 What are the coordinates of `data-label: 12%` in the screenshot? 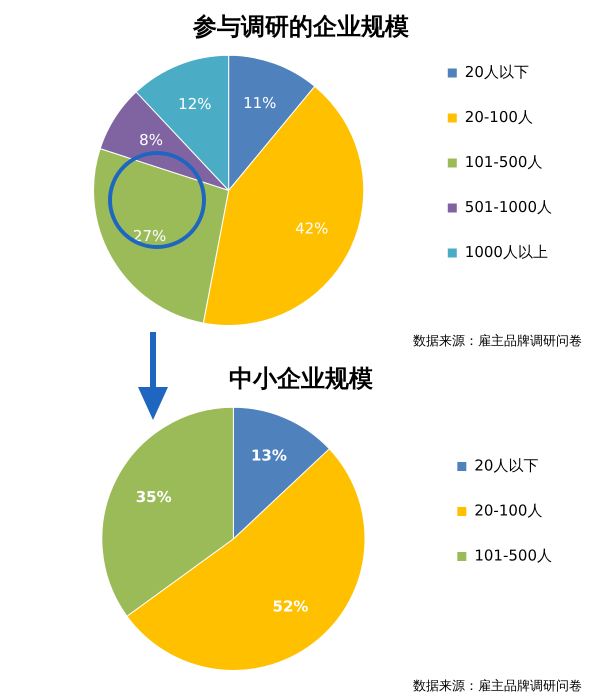 It's located at (195, 103).